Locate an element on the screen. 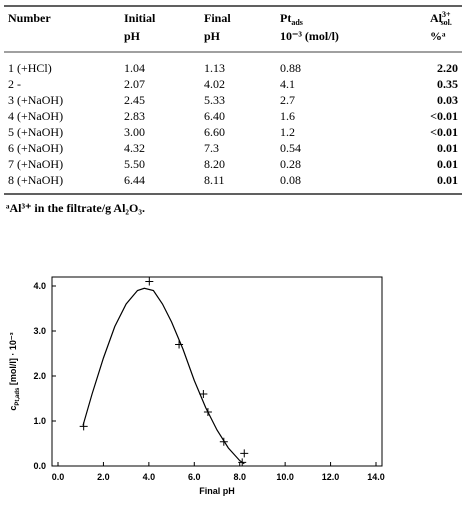 This screenshot has width=466, height=510. x-tick-label: 4.0 is located at coordinates (149, 477).